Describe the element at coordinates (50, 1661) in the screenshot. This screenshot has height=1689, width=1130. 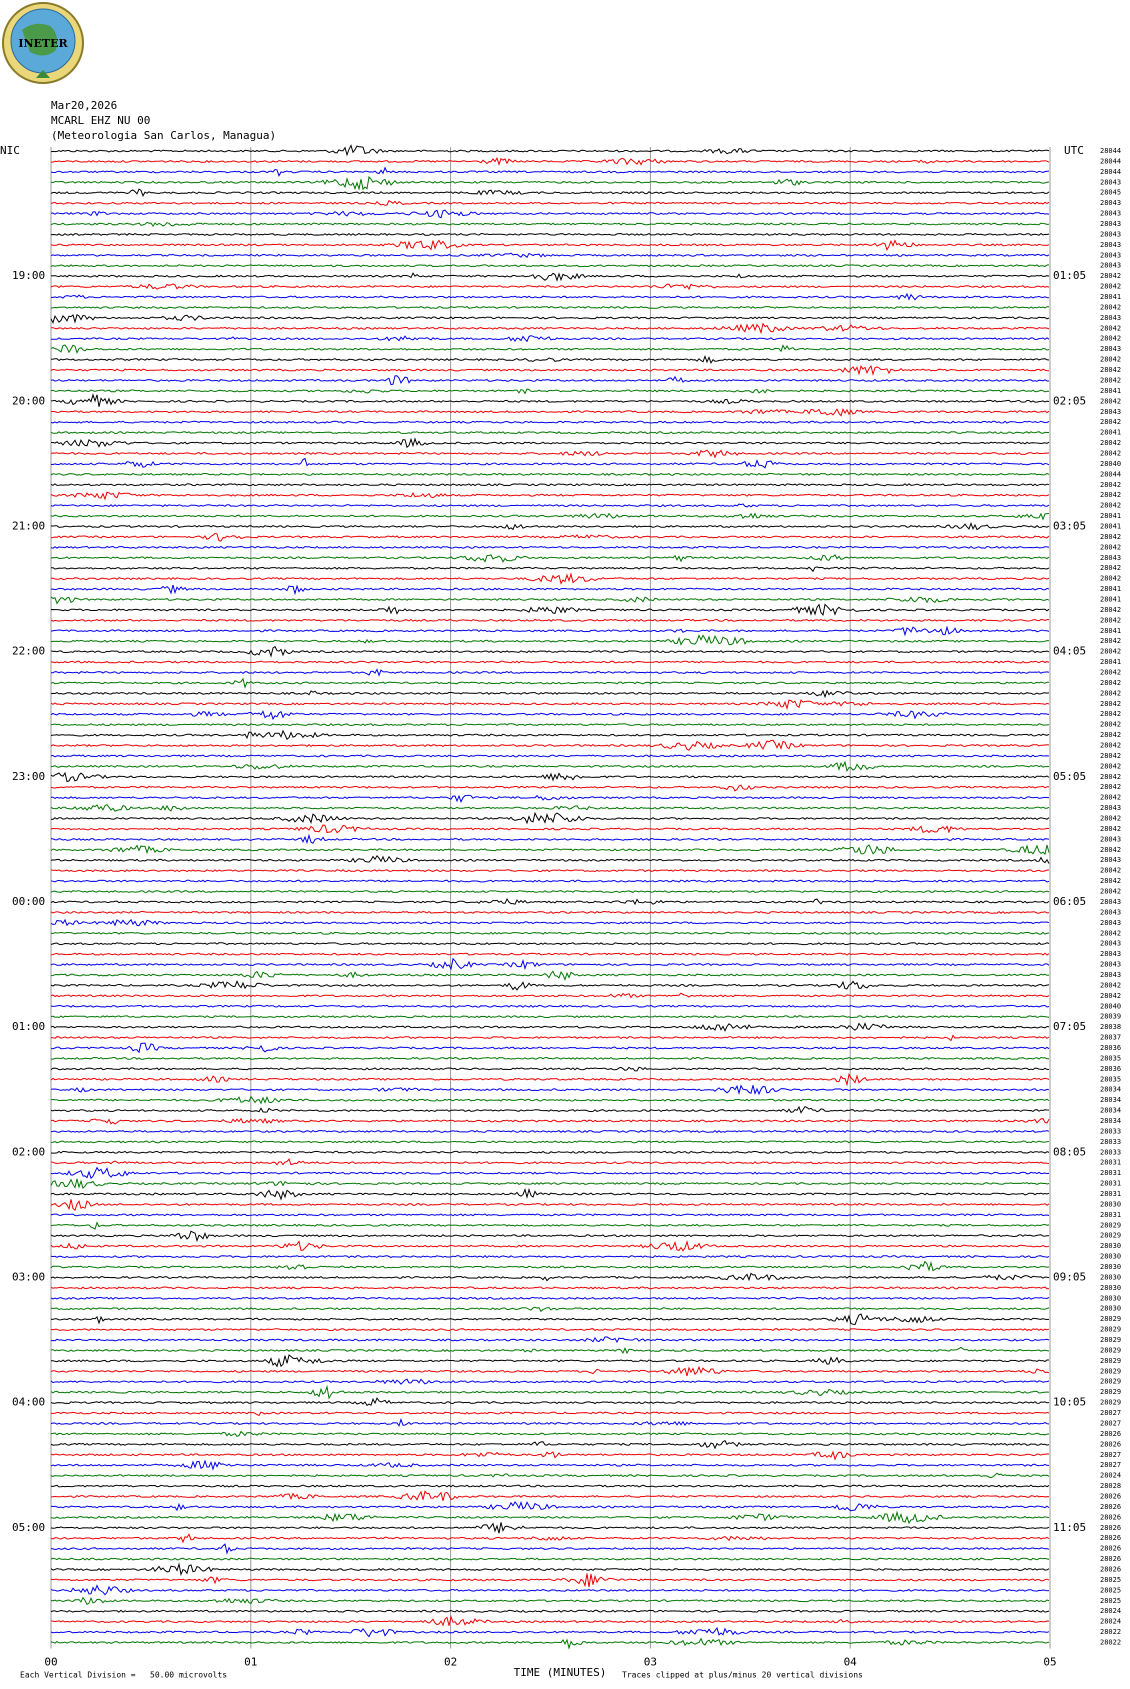
I see `x-tick-label: 00` at that location.